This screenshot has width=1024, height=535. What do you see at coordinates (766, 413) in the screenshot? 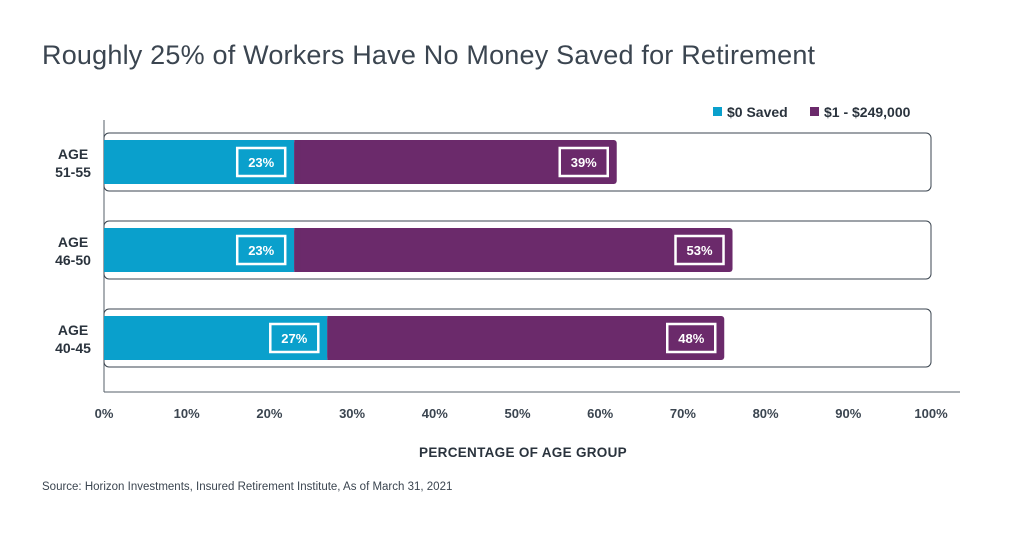
I see `x-tick-label: 80%` at bounding box center [766, 413].